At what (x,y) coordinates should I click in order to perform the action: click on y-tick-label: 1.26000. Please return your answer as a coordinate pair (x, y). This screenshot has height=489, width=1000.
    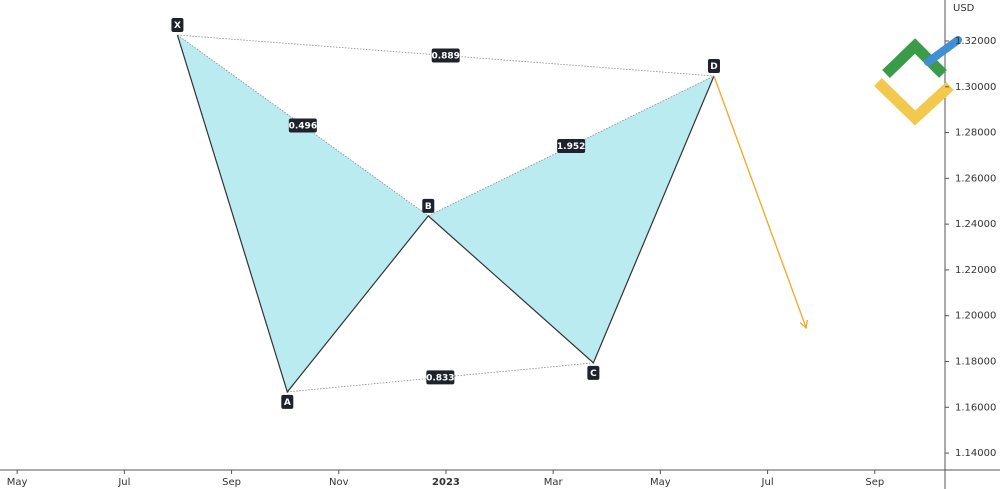
    Looking at the image, I should click on (975, 178).